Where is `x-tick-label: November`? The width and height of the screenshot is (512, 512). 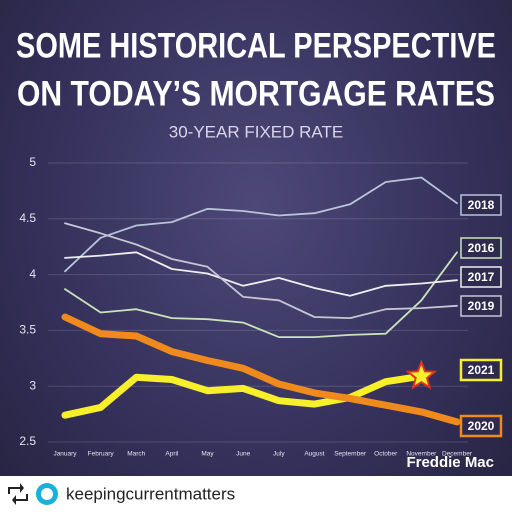
x-tick-label: November is located at coordinates (421, 454).